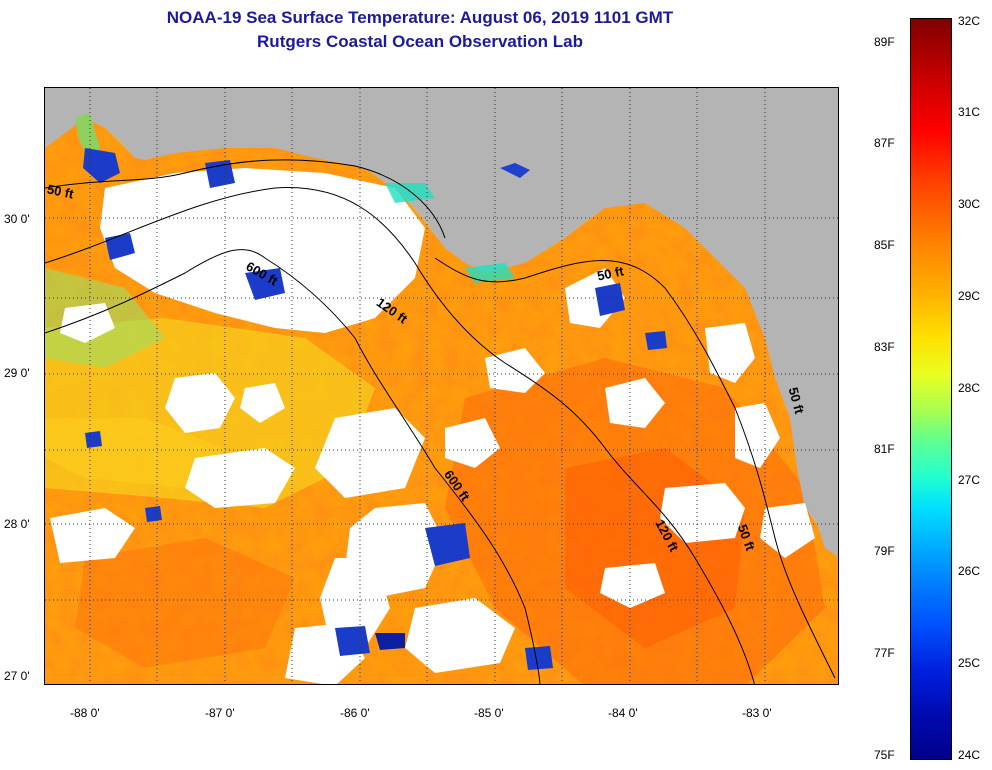 This screenshot has height=770, width=992. Describe the element at coordinates (969, 571) in the screenshot. I see `colorbar-c-label: 26C` at that location.